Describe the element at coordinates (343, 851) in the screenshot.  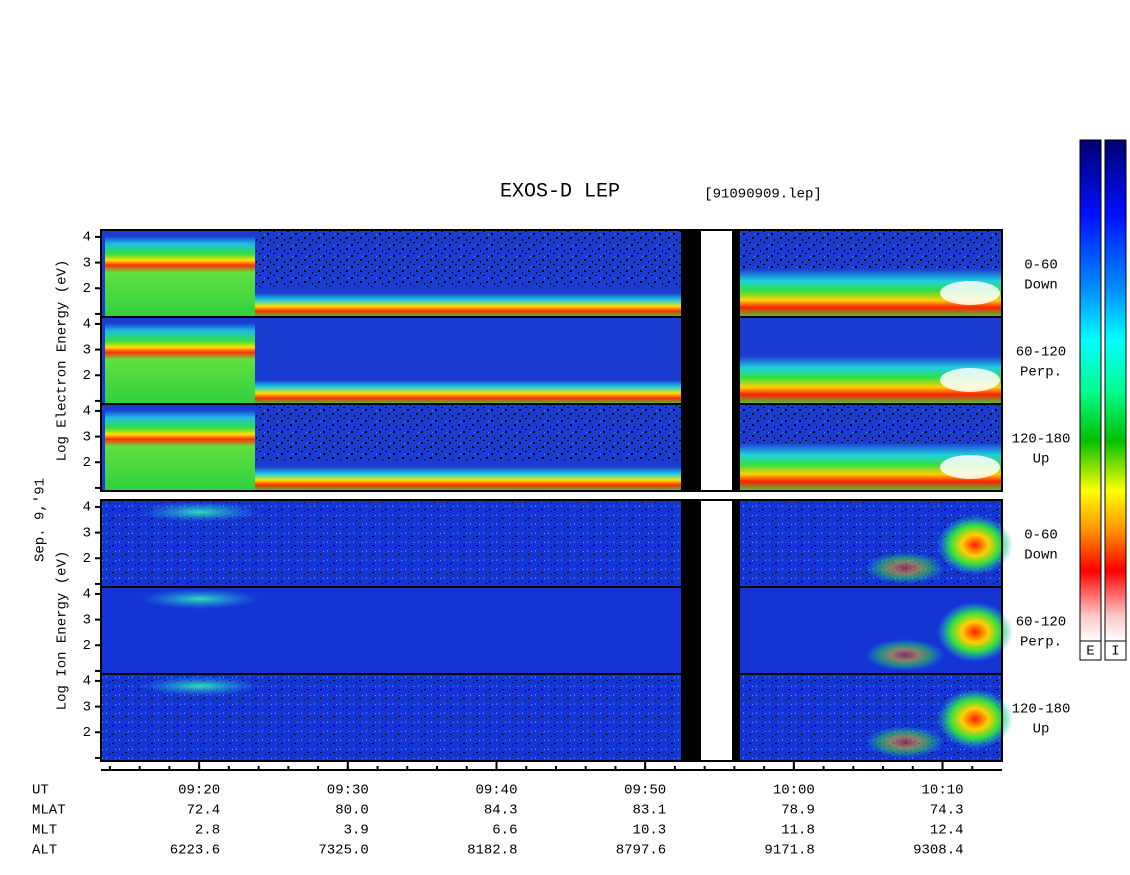
I see `ephemeris-value: 7325.0` at that location.